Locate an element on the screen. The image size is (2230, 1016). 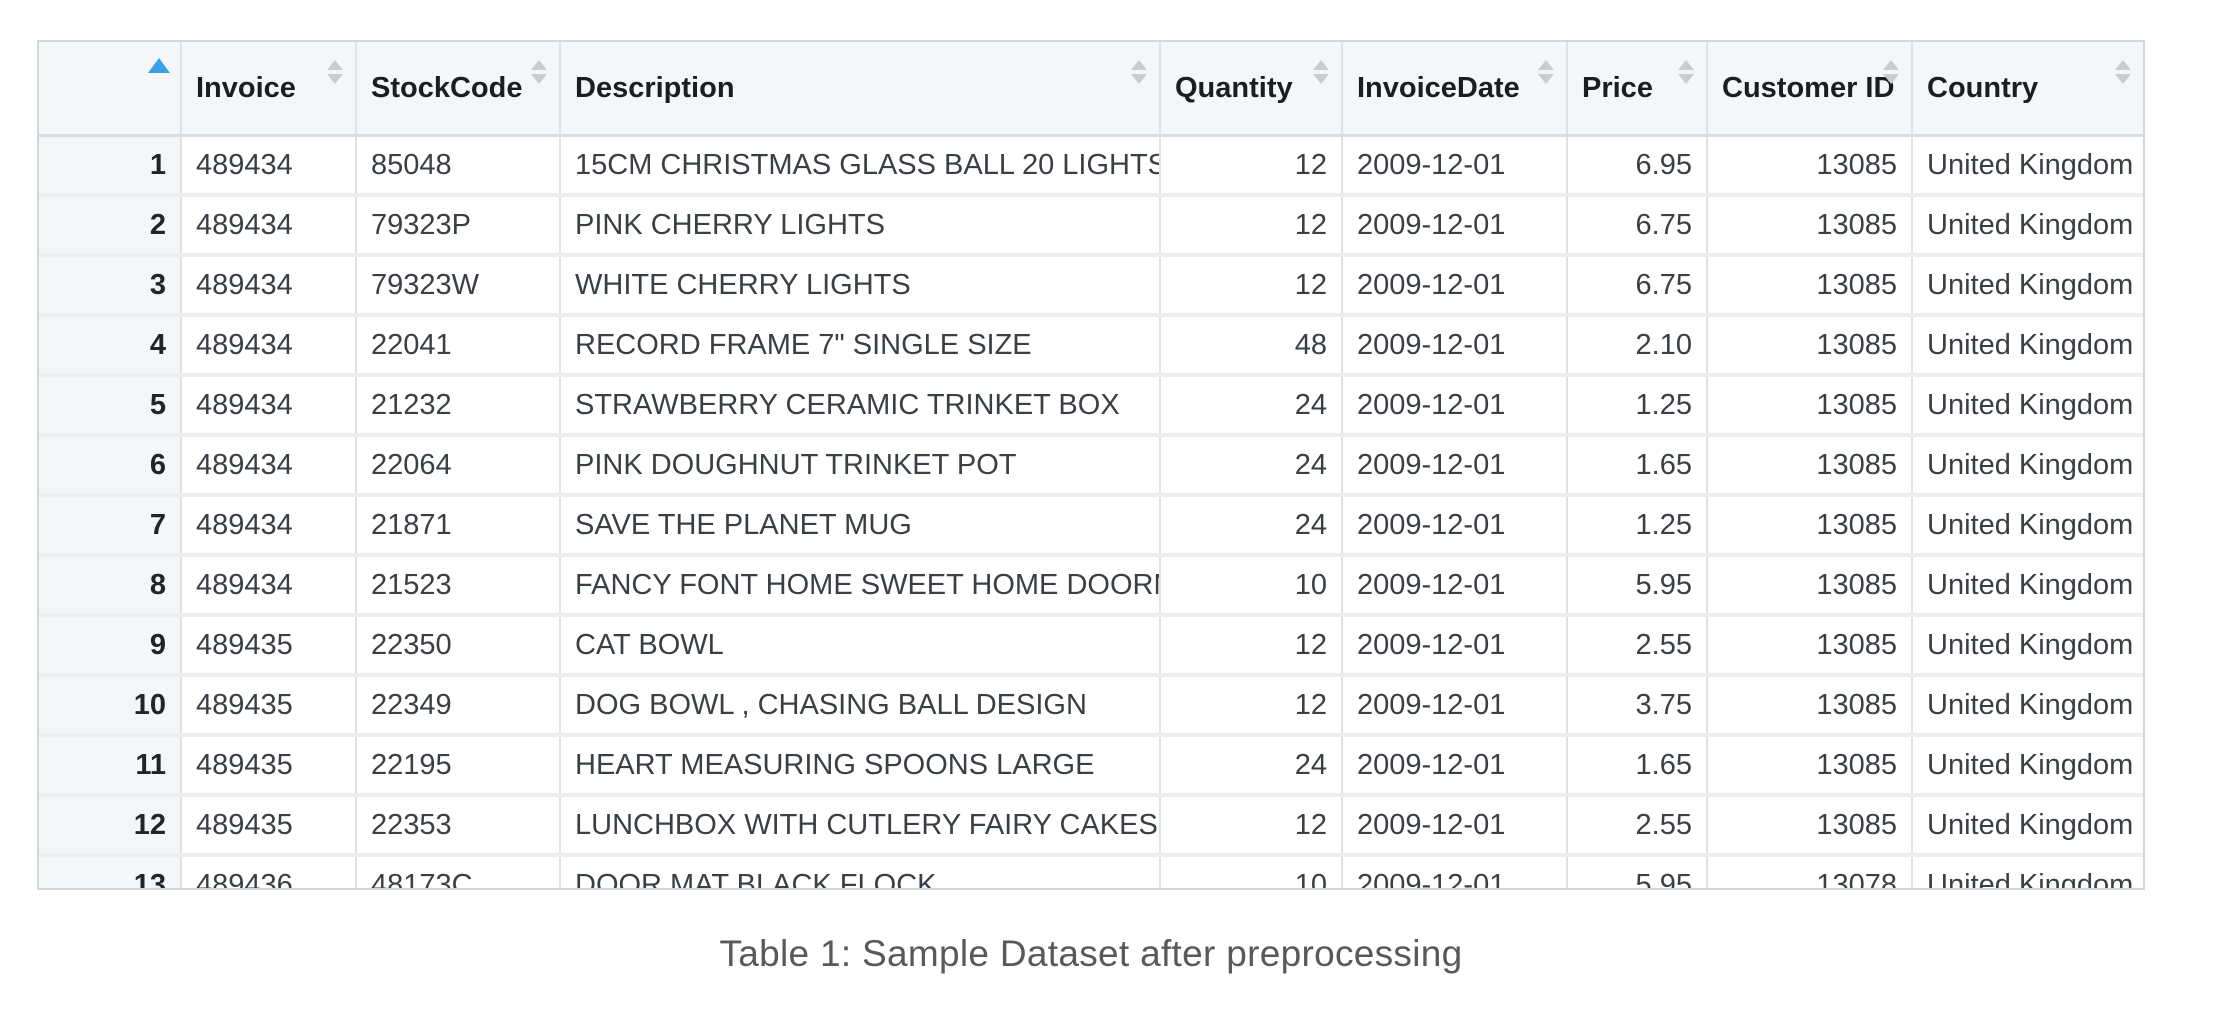
column-header-country: Country is located at coordinates (2027, 89).